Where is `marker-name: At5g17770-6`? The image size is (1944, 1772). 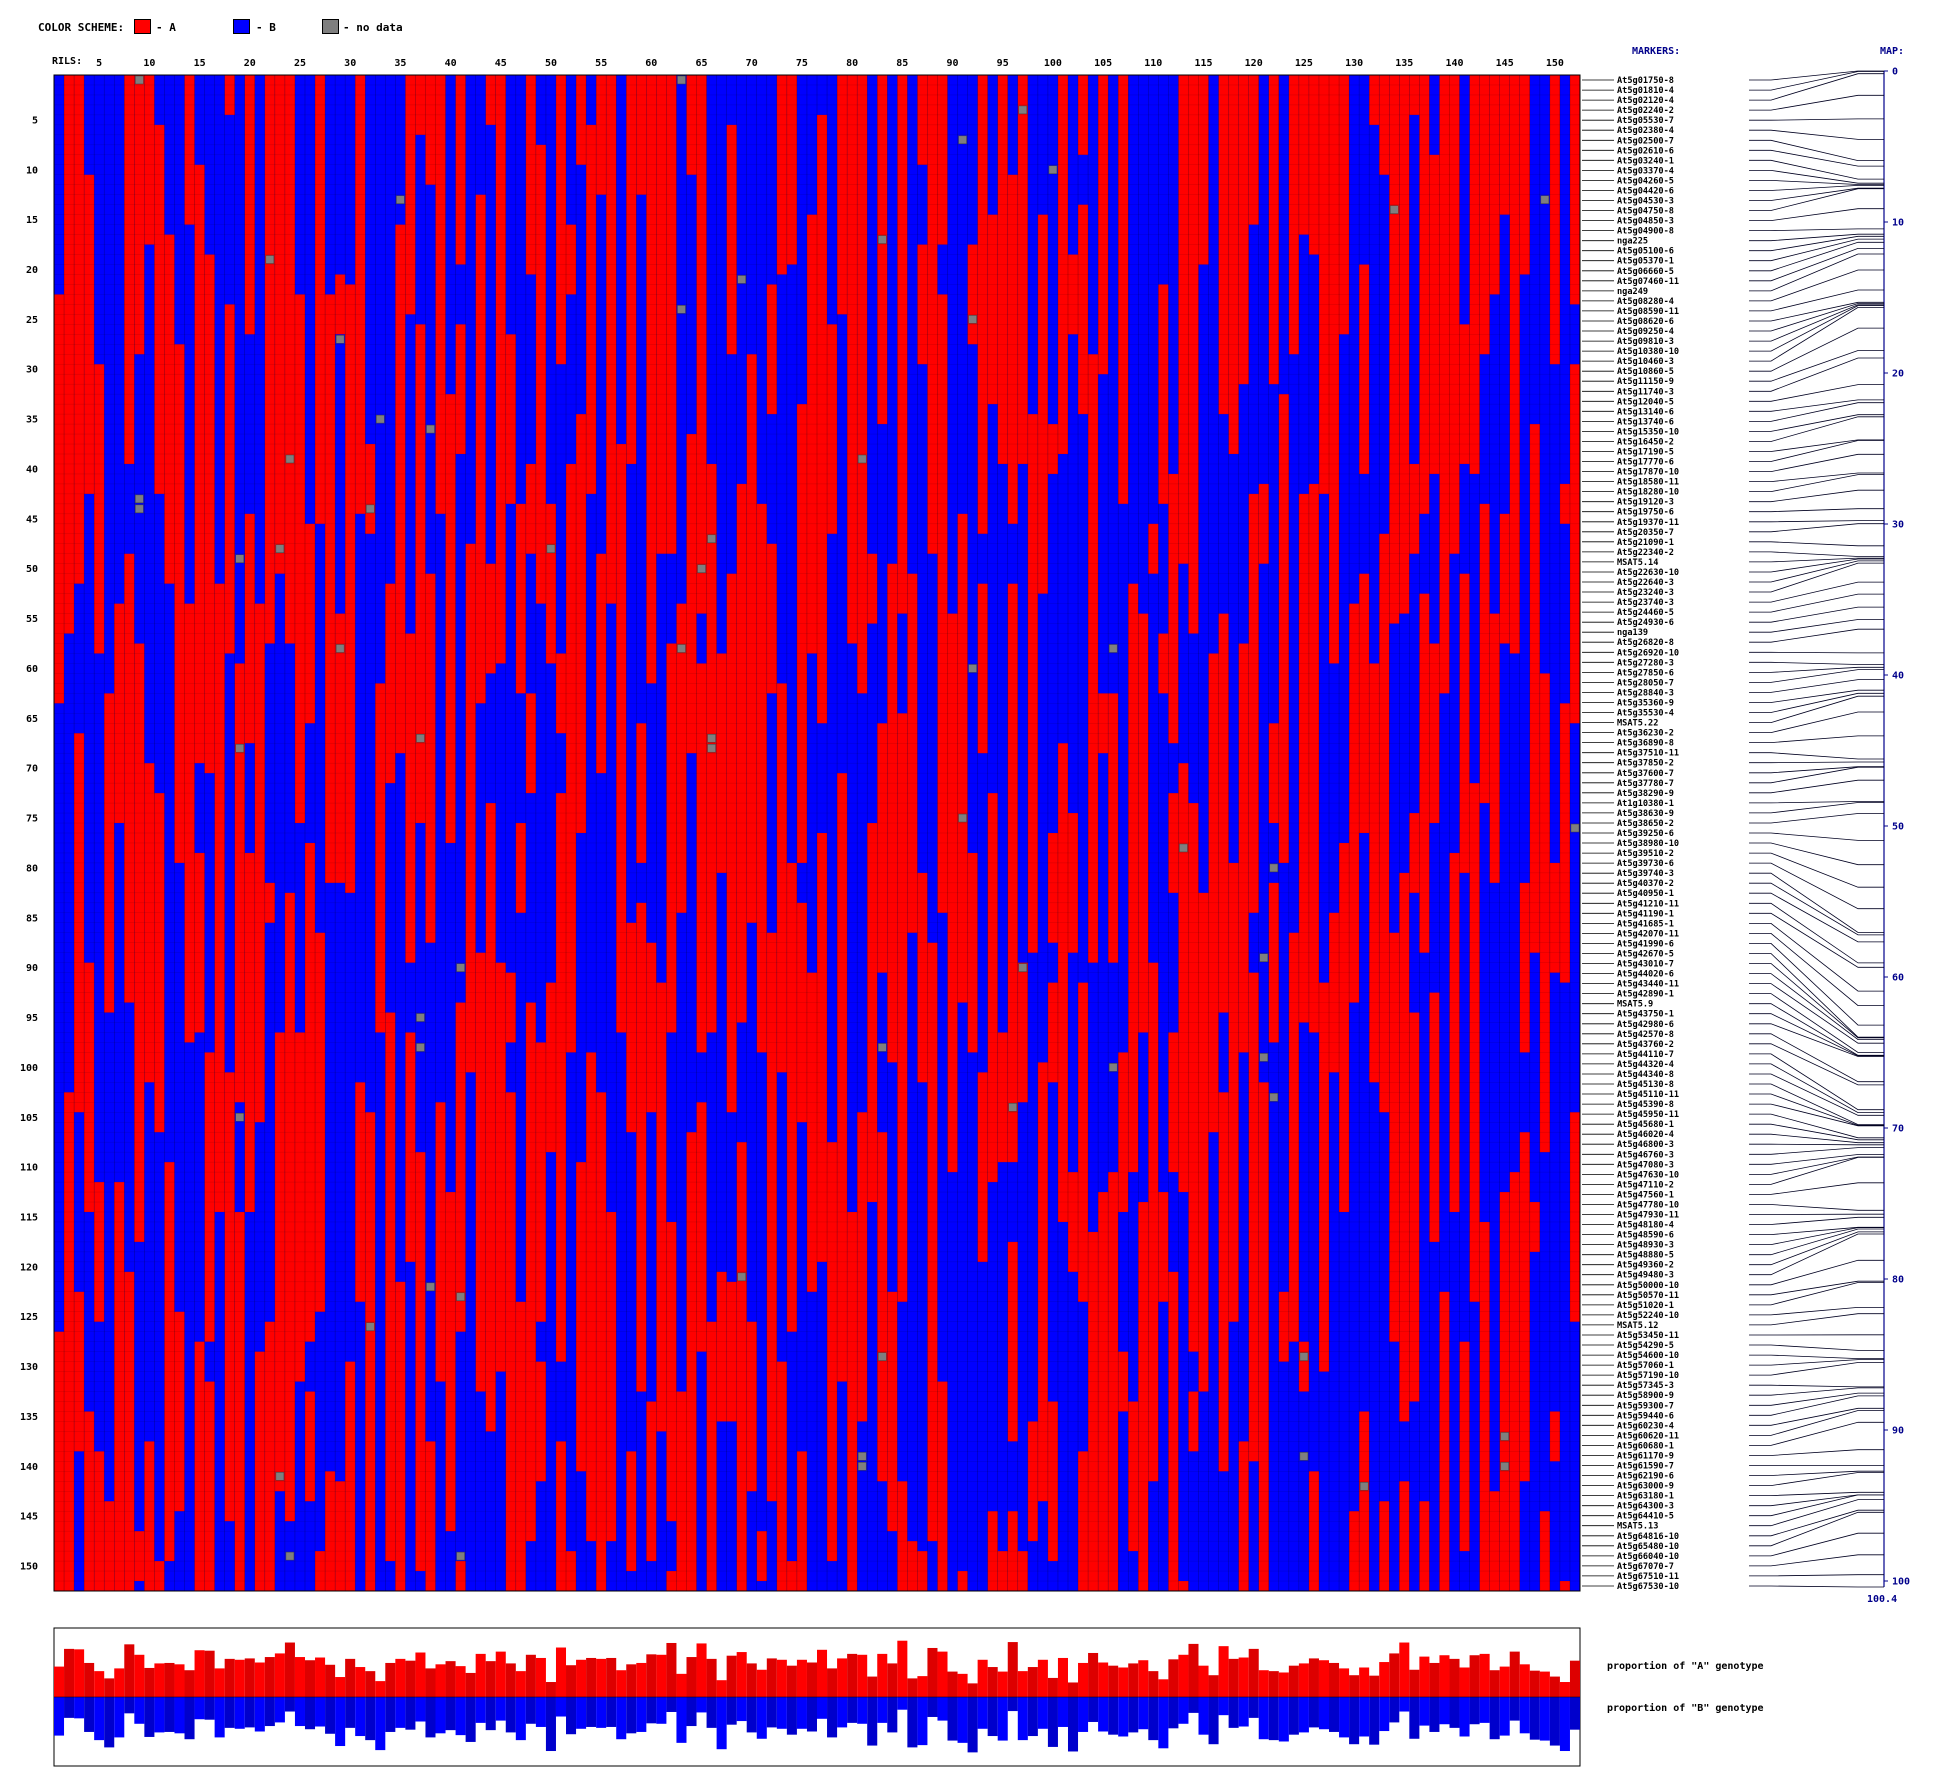 marker-name: At5g17770-6 is located at coordinates (1645, 463).